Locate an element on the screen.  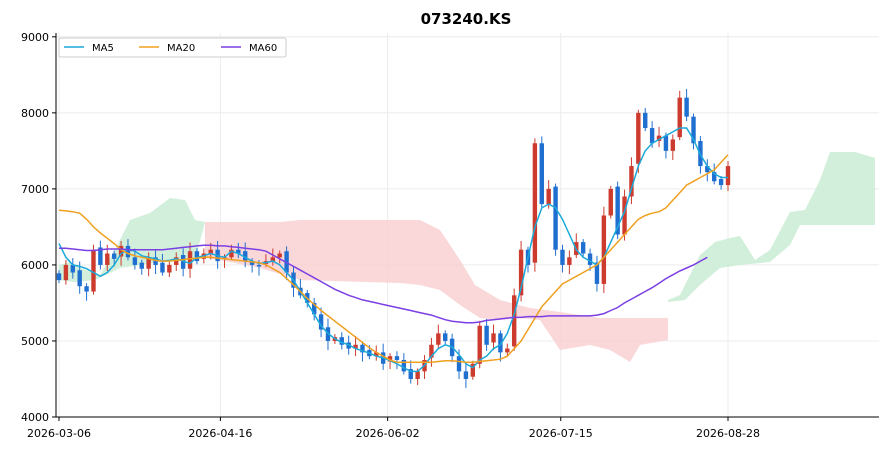
cloud-bullish is located at coordinates (771, 227).